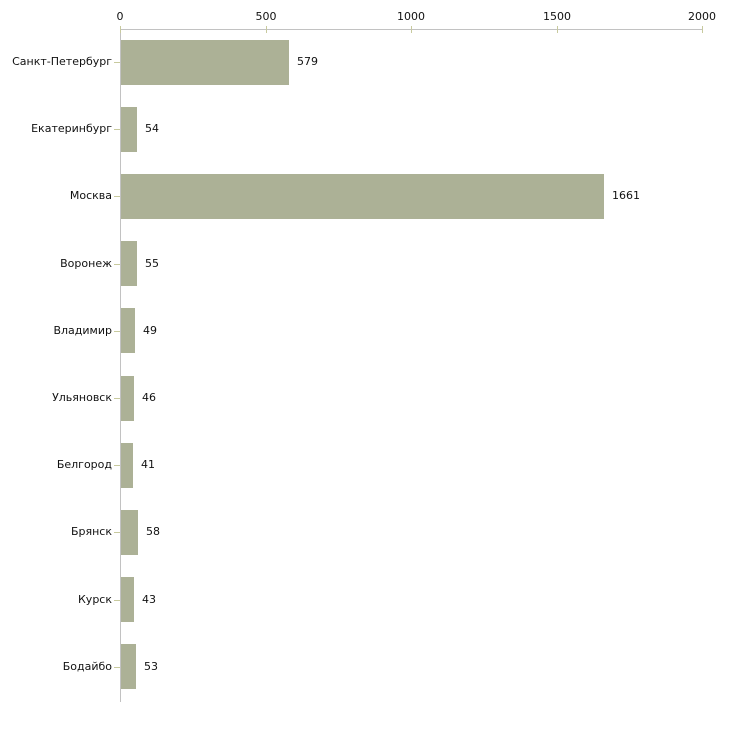 The image size is (730, 730). Describe the element at coordinates (702, 16) in the screenshot. I see `x-tick-label: 2000` at that location.